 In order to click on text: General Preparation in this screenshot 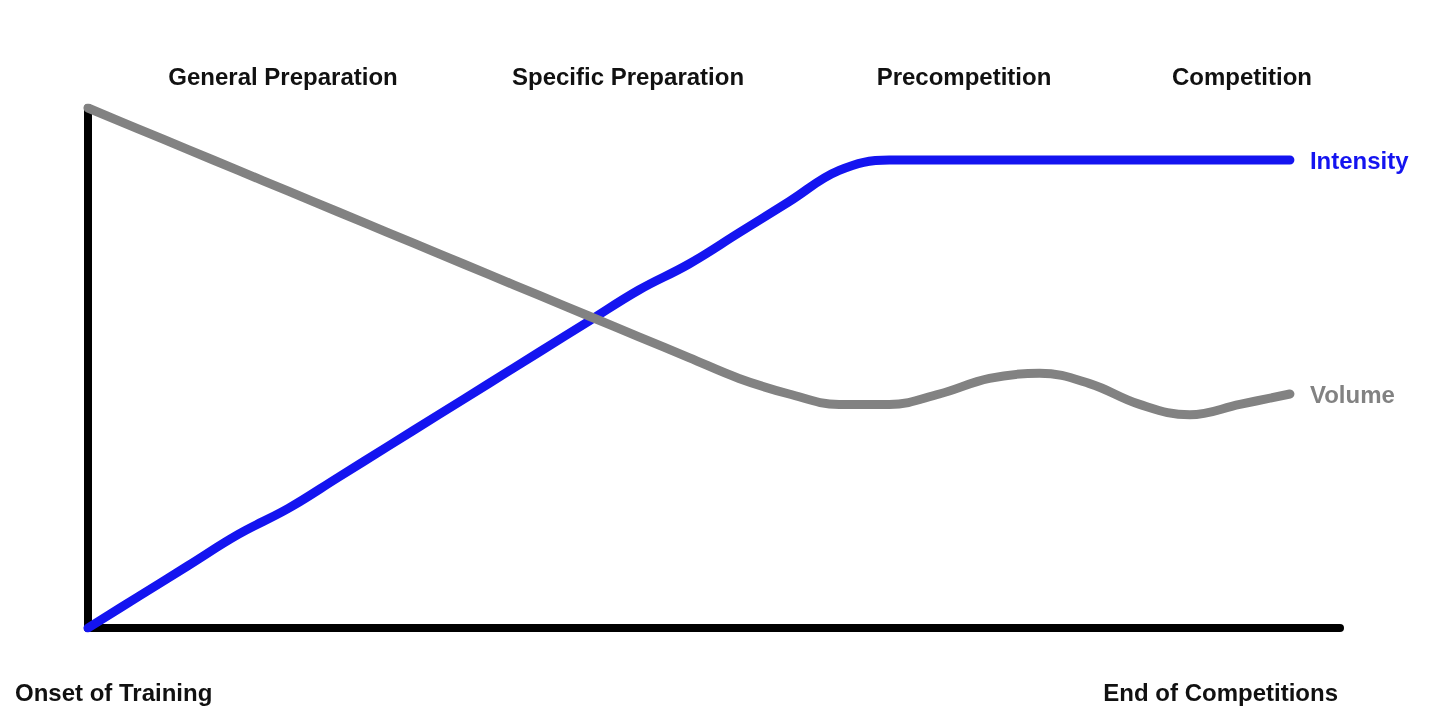, I will do `click(283, 76)`.